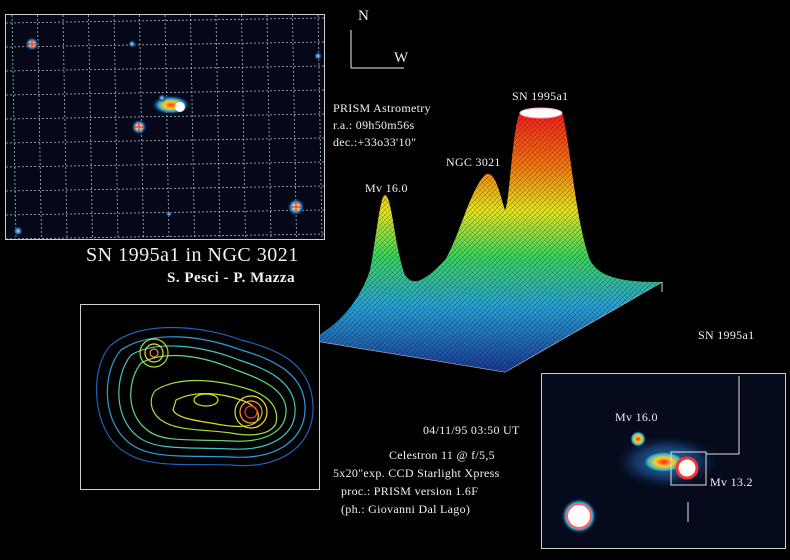  What do you see at coordinates (401, 58) in the screenshot?
I see `compass-west-label: W` at bounding box center [401, 58].